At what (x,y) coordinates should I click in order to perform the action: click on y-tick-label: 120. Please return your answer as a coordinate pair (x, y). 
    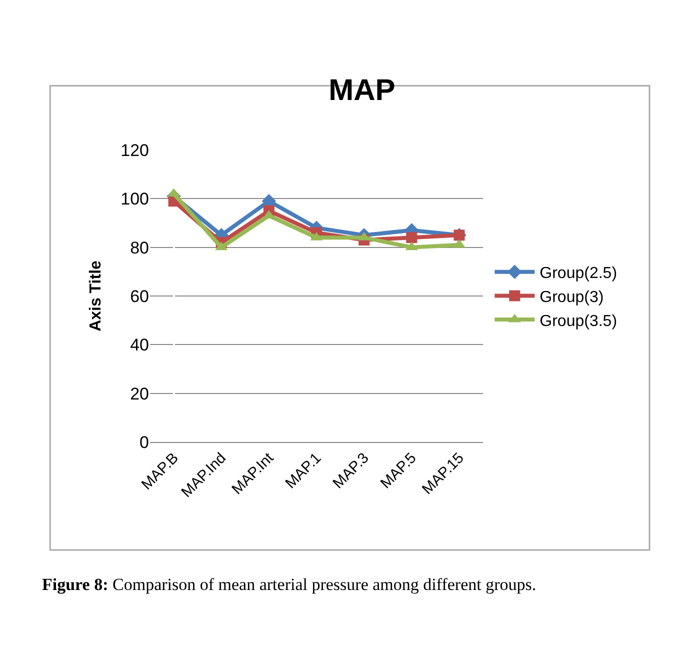
    Looking at the image, I should click on (134, 150).